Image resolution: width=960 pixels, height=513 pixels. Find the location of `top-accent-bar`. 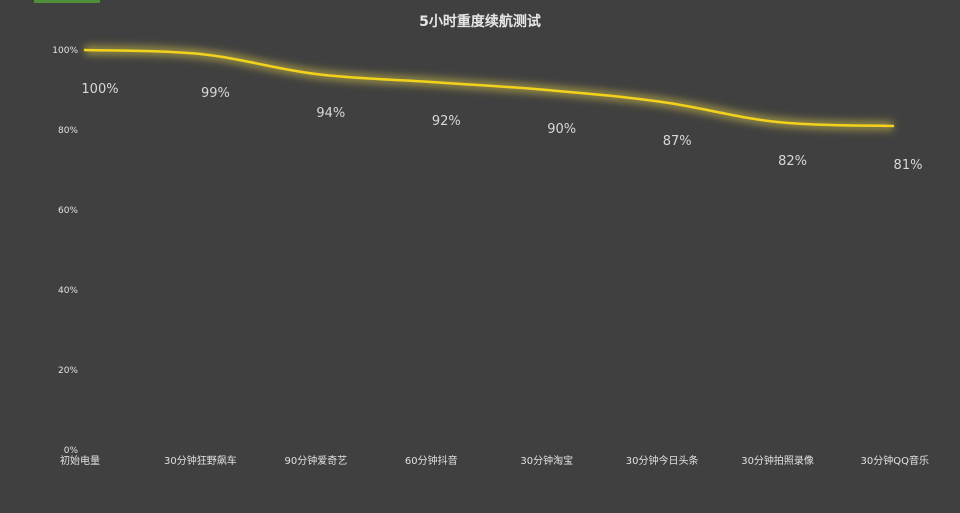

top-accent-bar is located at coordinates (67, 1).